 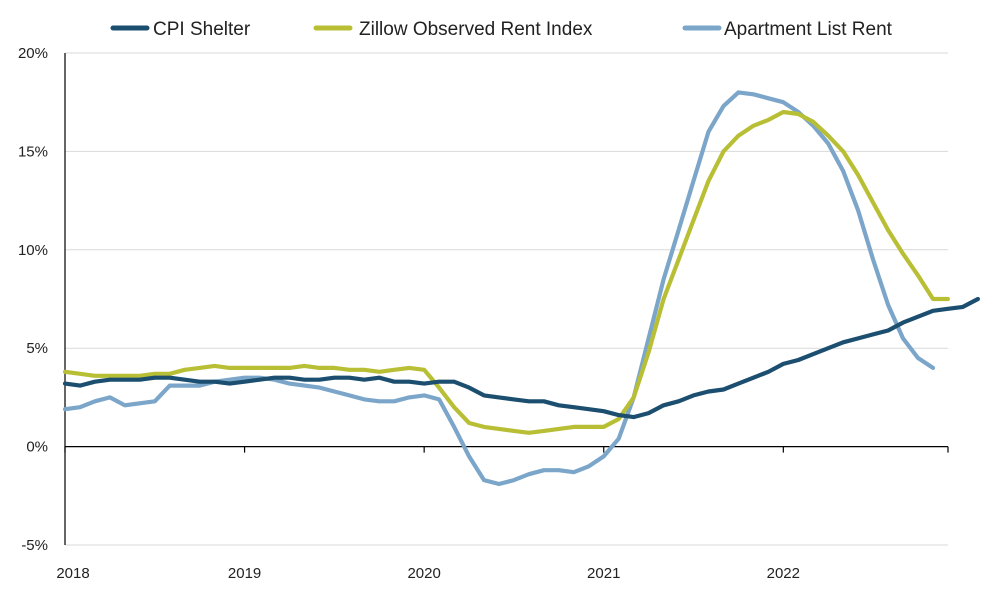 I want to click on legend-label-0: CPI Shelter, so click(x=202, y=29).